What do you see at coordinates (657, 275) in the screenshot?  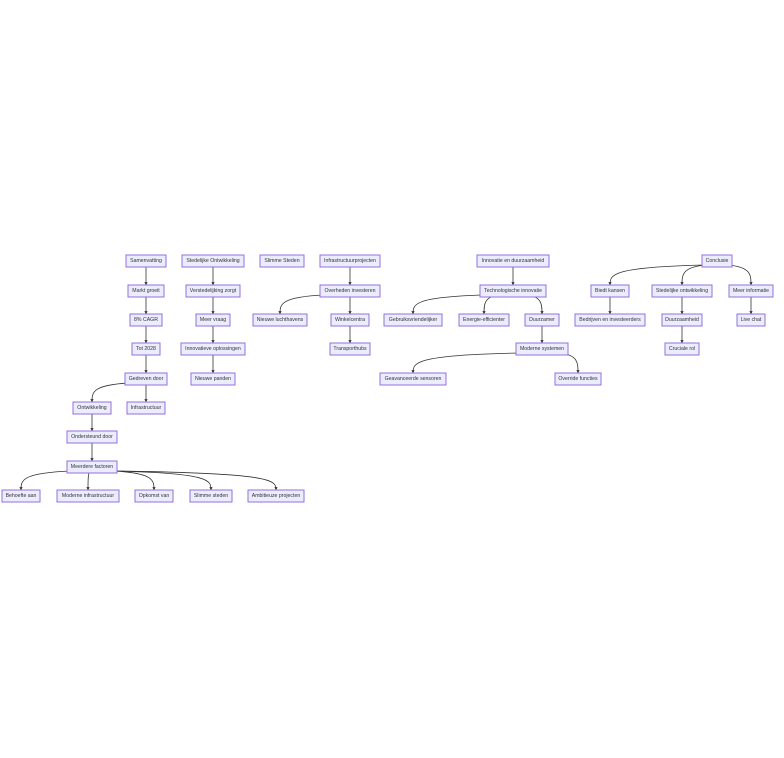 I see `edge-n34-n35` at bounding box center [657, 275].